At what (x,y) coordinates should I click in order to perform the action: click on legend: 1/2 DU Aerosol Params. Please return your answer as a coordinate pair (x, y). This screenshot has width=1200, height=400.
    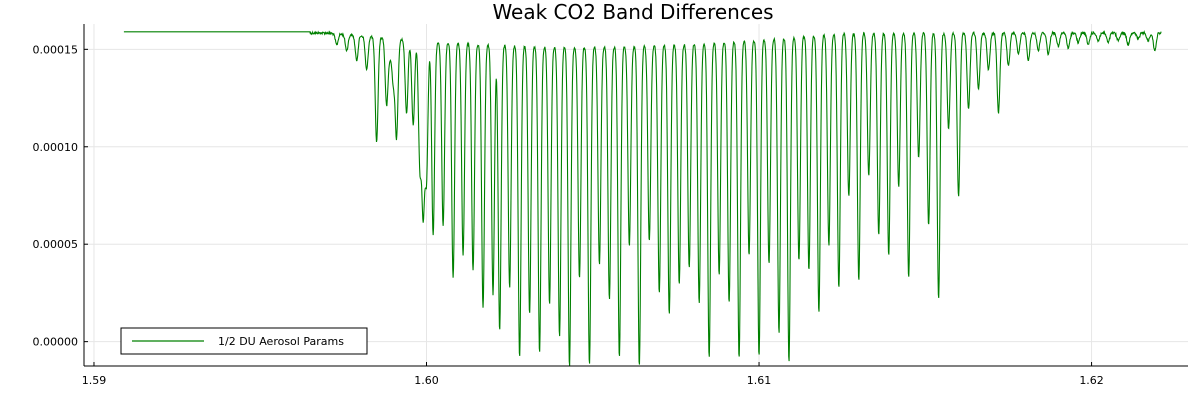
    Looking at the image, I should click on (244, 341).